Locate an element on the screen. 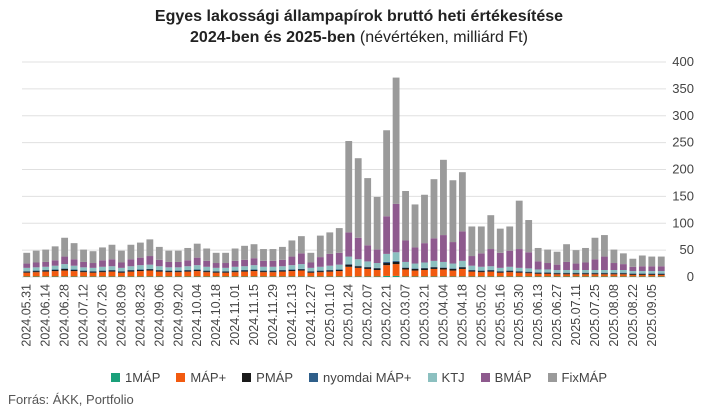 This screenshot has height=415, width=718. y-axis: 0 50 100 150 200 250 300 350 400 is located at coordinates (683, 169).